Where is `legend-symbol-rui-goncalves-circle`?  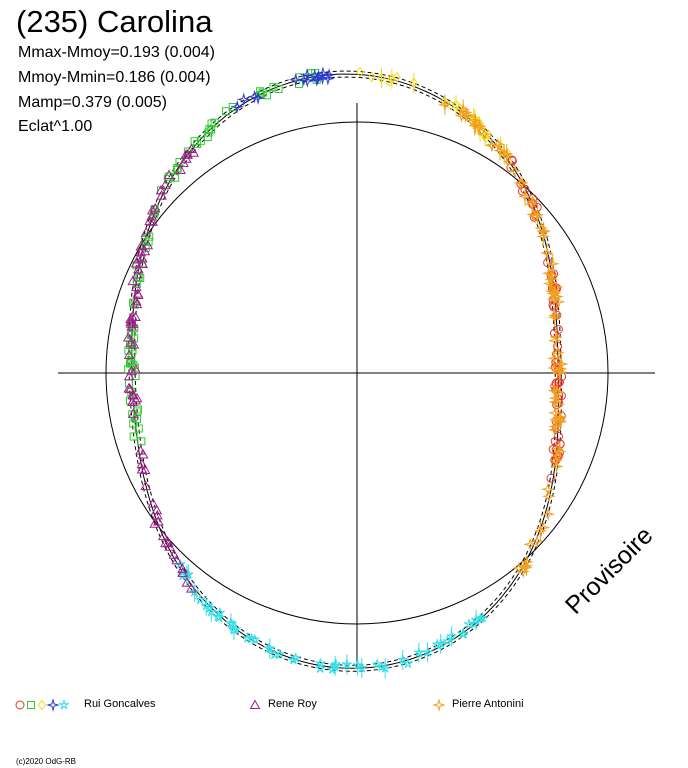
legend-symbol-rui-goncalves-circle is located at coordinates (20, 705).